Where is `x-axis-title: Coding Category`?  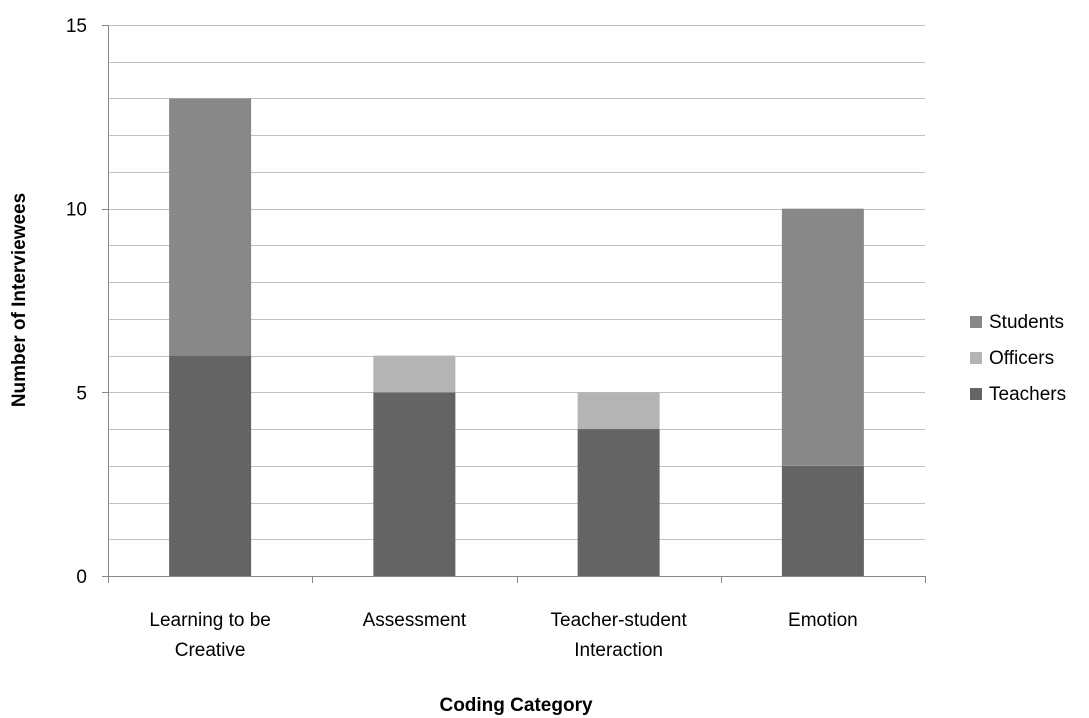
x-axis-title: Coding Category is located at coordinates (515, 705).